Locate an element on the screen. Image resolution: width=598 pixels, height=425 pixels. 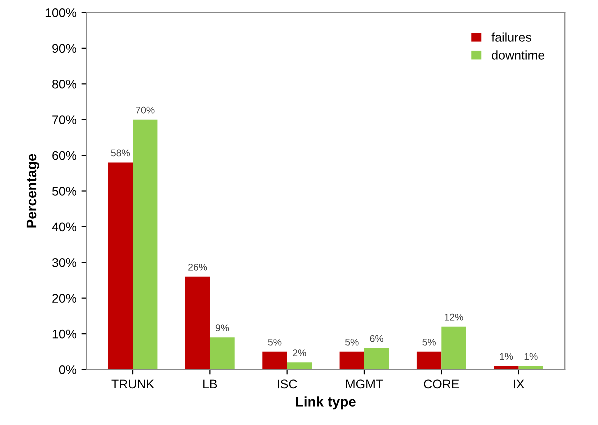
x-tick-label: ISC is located at coordinates (288, 384).